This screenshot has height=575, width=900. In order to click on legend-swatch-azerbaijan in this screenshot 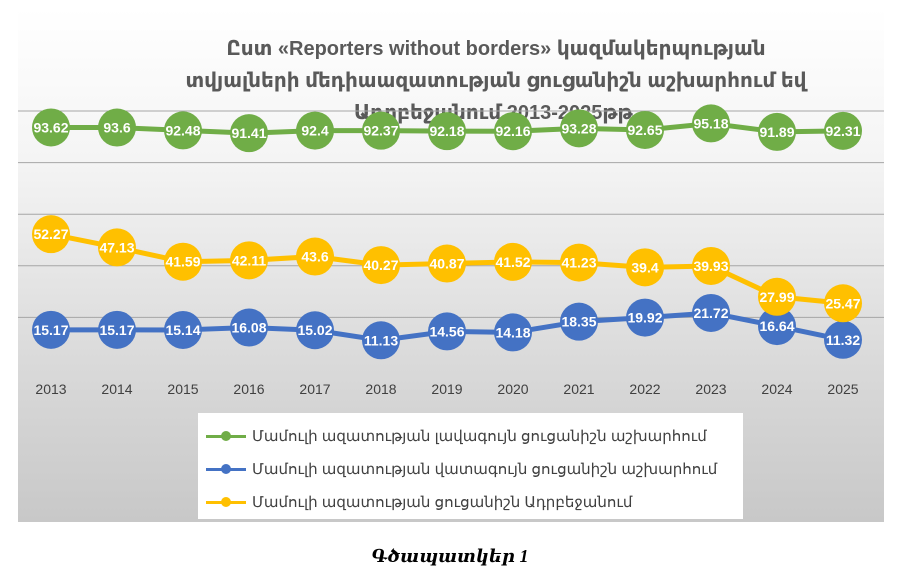, I will do `click(226, 502)`.